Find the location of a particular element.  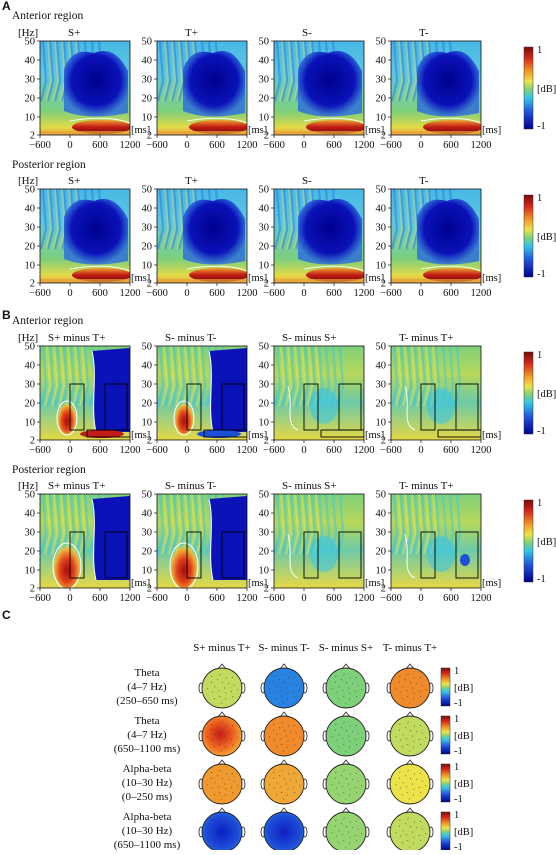

contour is located at coordinates (333, 120).